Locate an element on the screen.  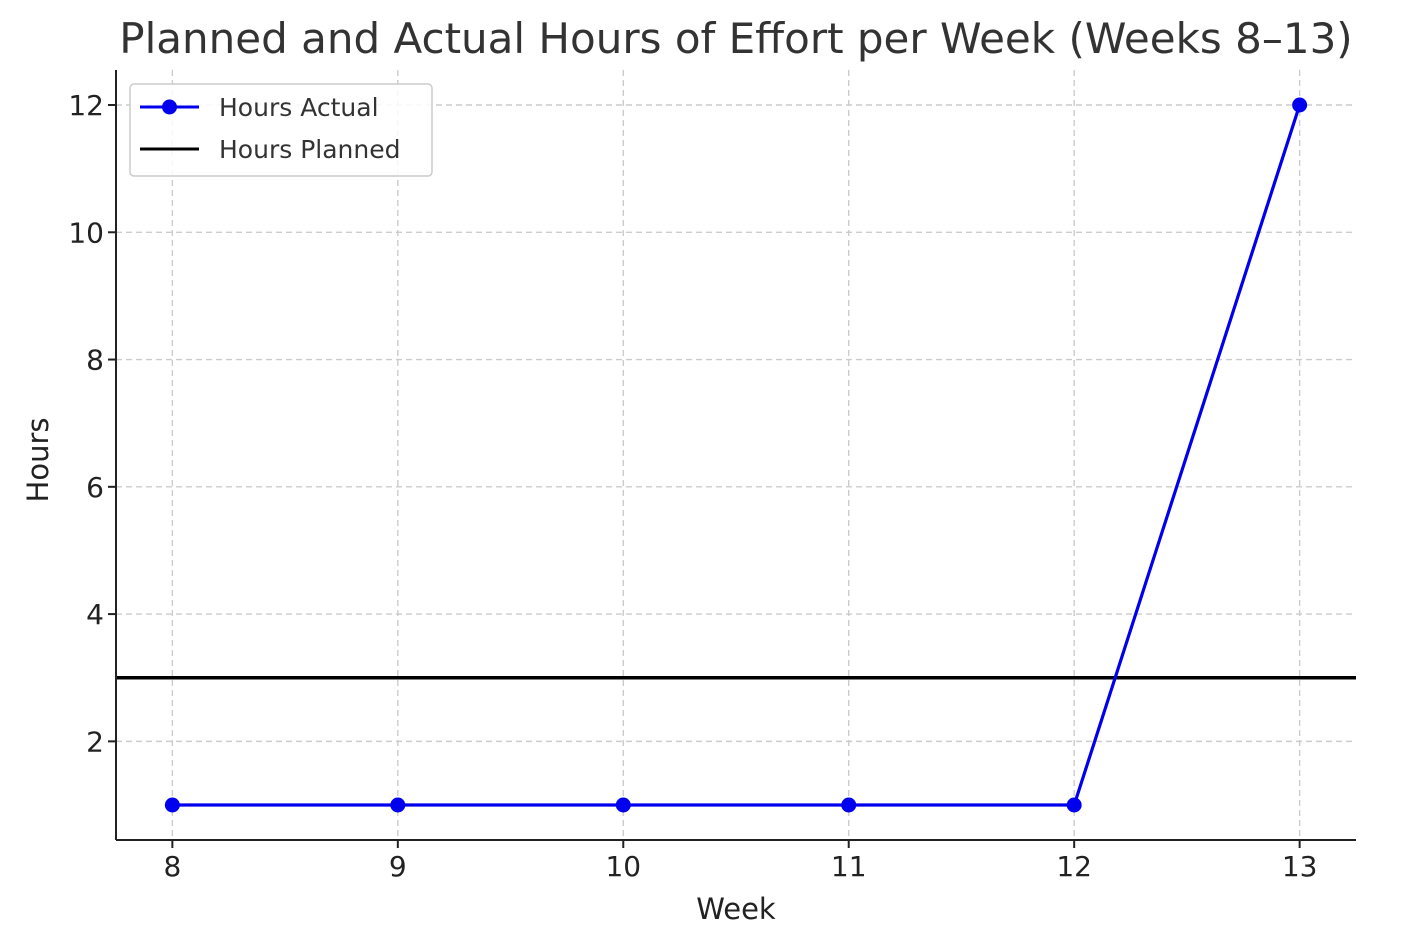
legend: Hours Actual Hours Planned is located at coordinates (281, 130).